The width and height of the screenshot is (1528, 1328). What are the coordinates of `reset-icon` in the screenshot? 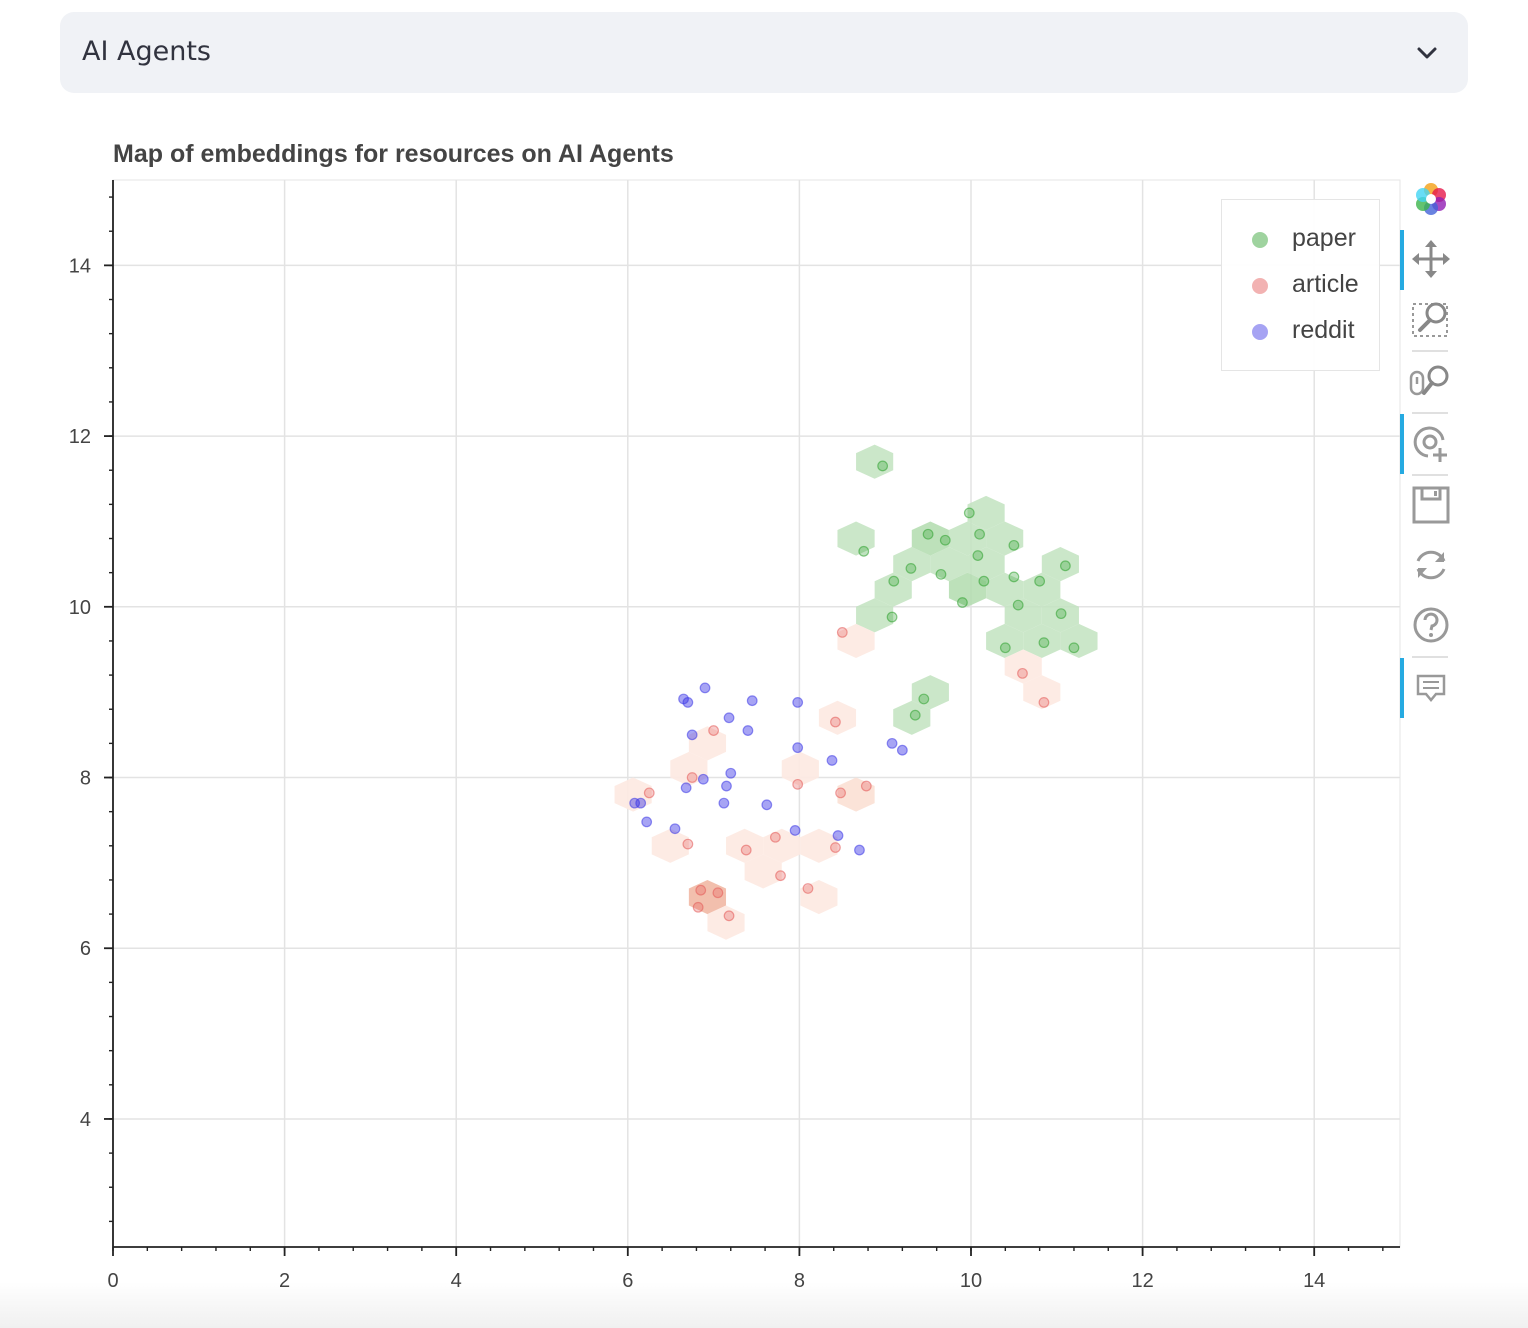 It's located at (1431, 565).